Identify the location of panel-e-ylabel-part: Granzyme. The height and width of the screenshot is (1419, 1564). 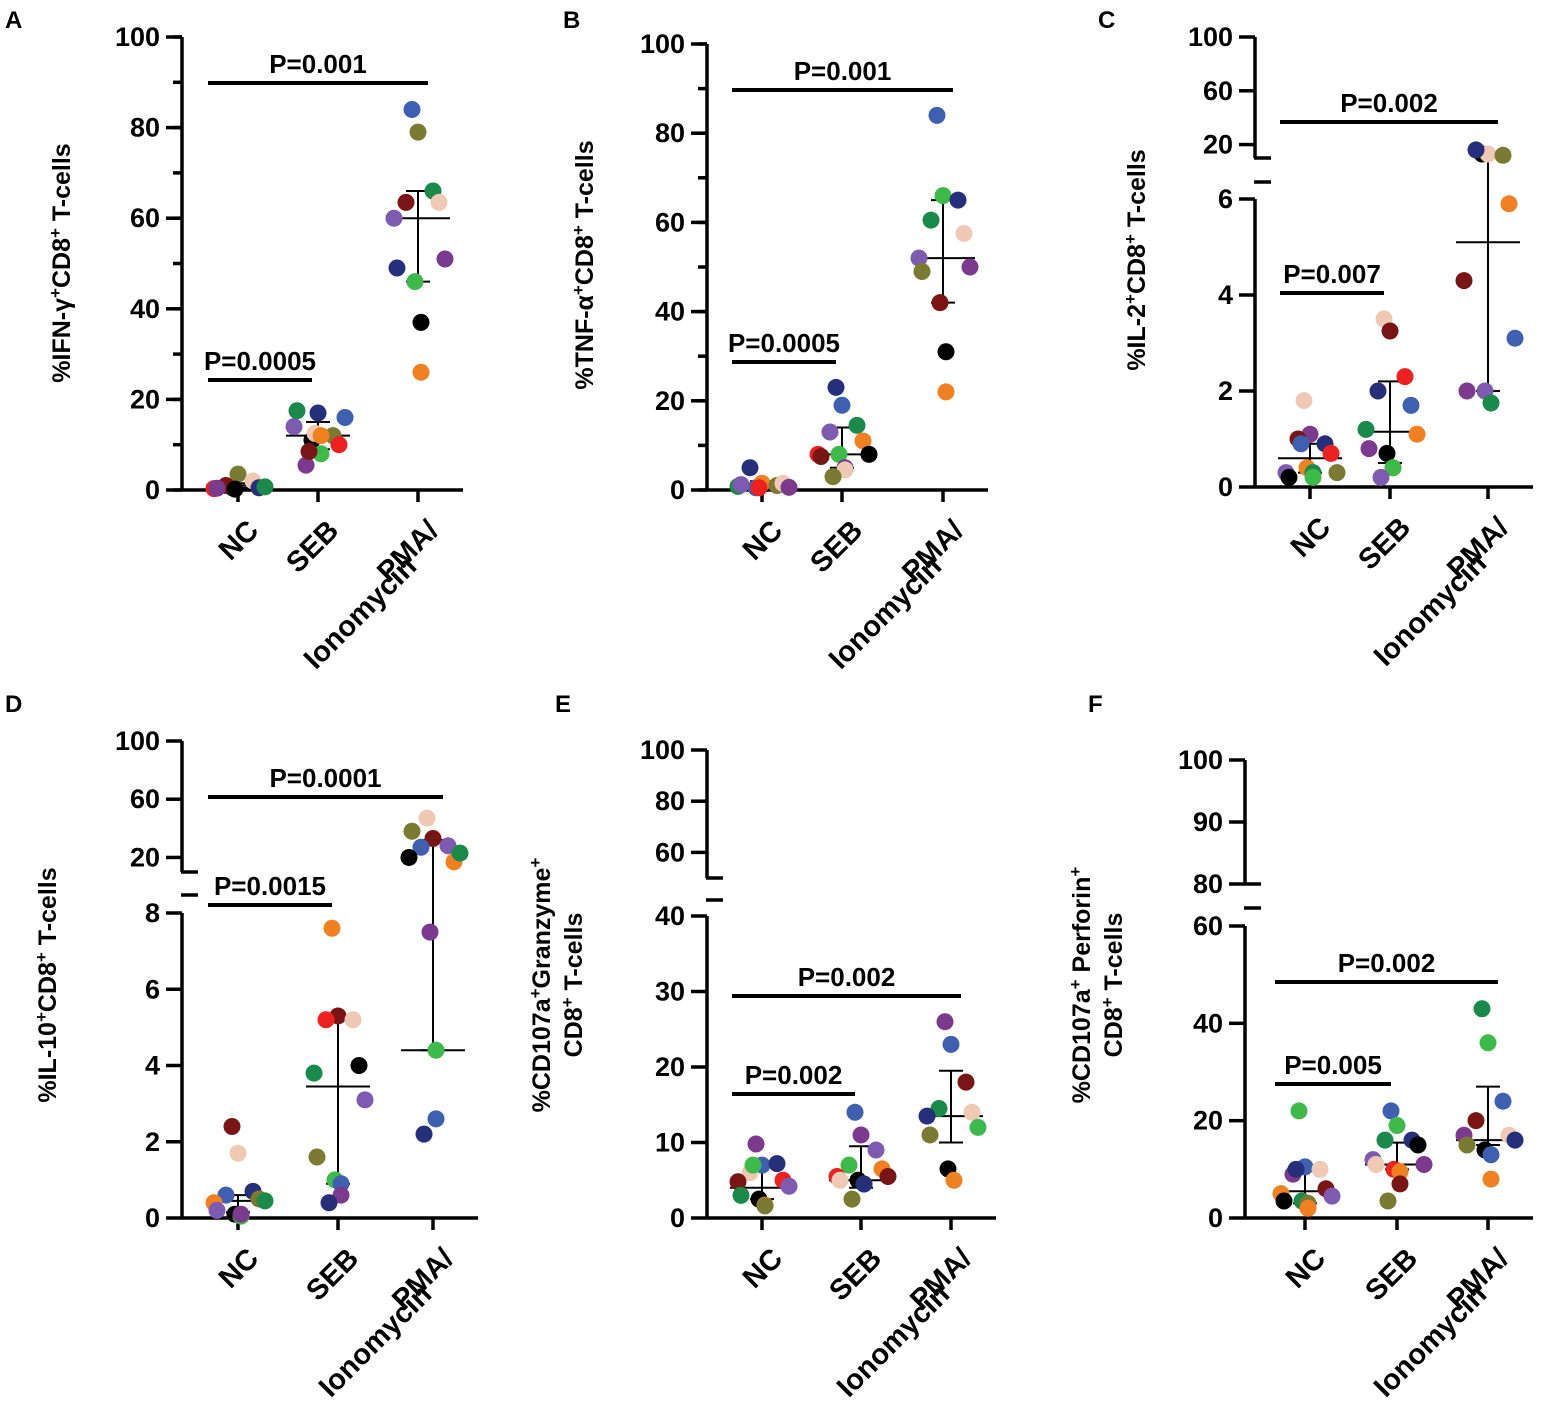
(542, 927).